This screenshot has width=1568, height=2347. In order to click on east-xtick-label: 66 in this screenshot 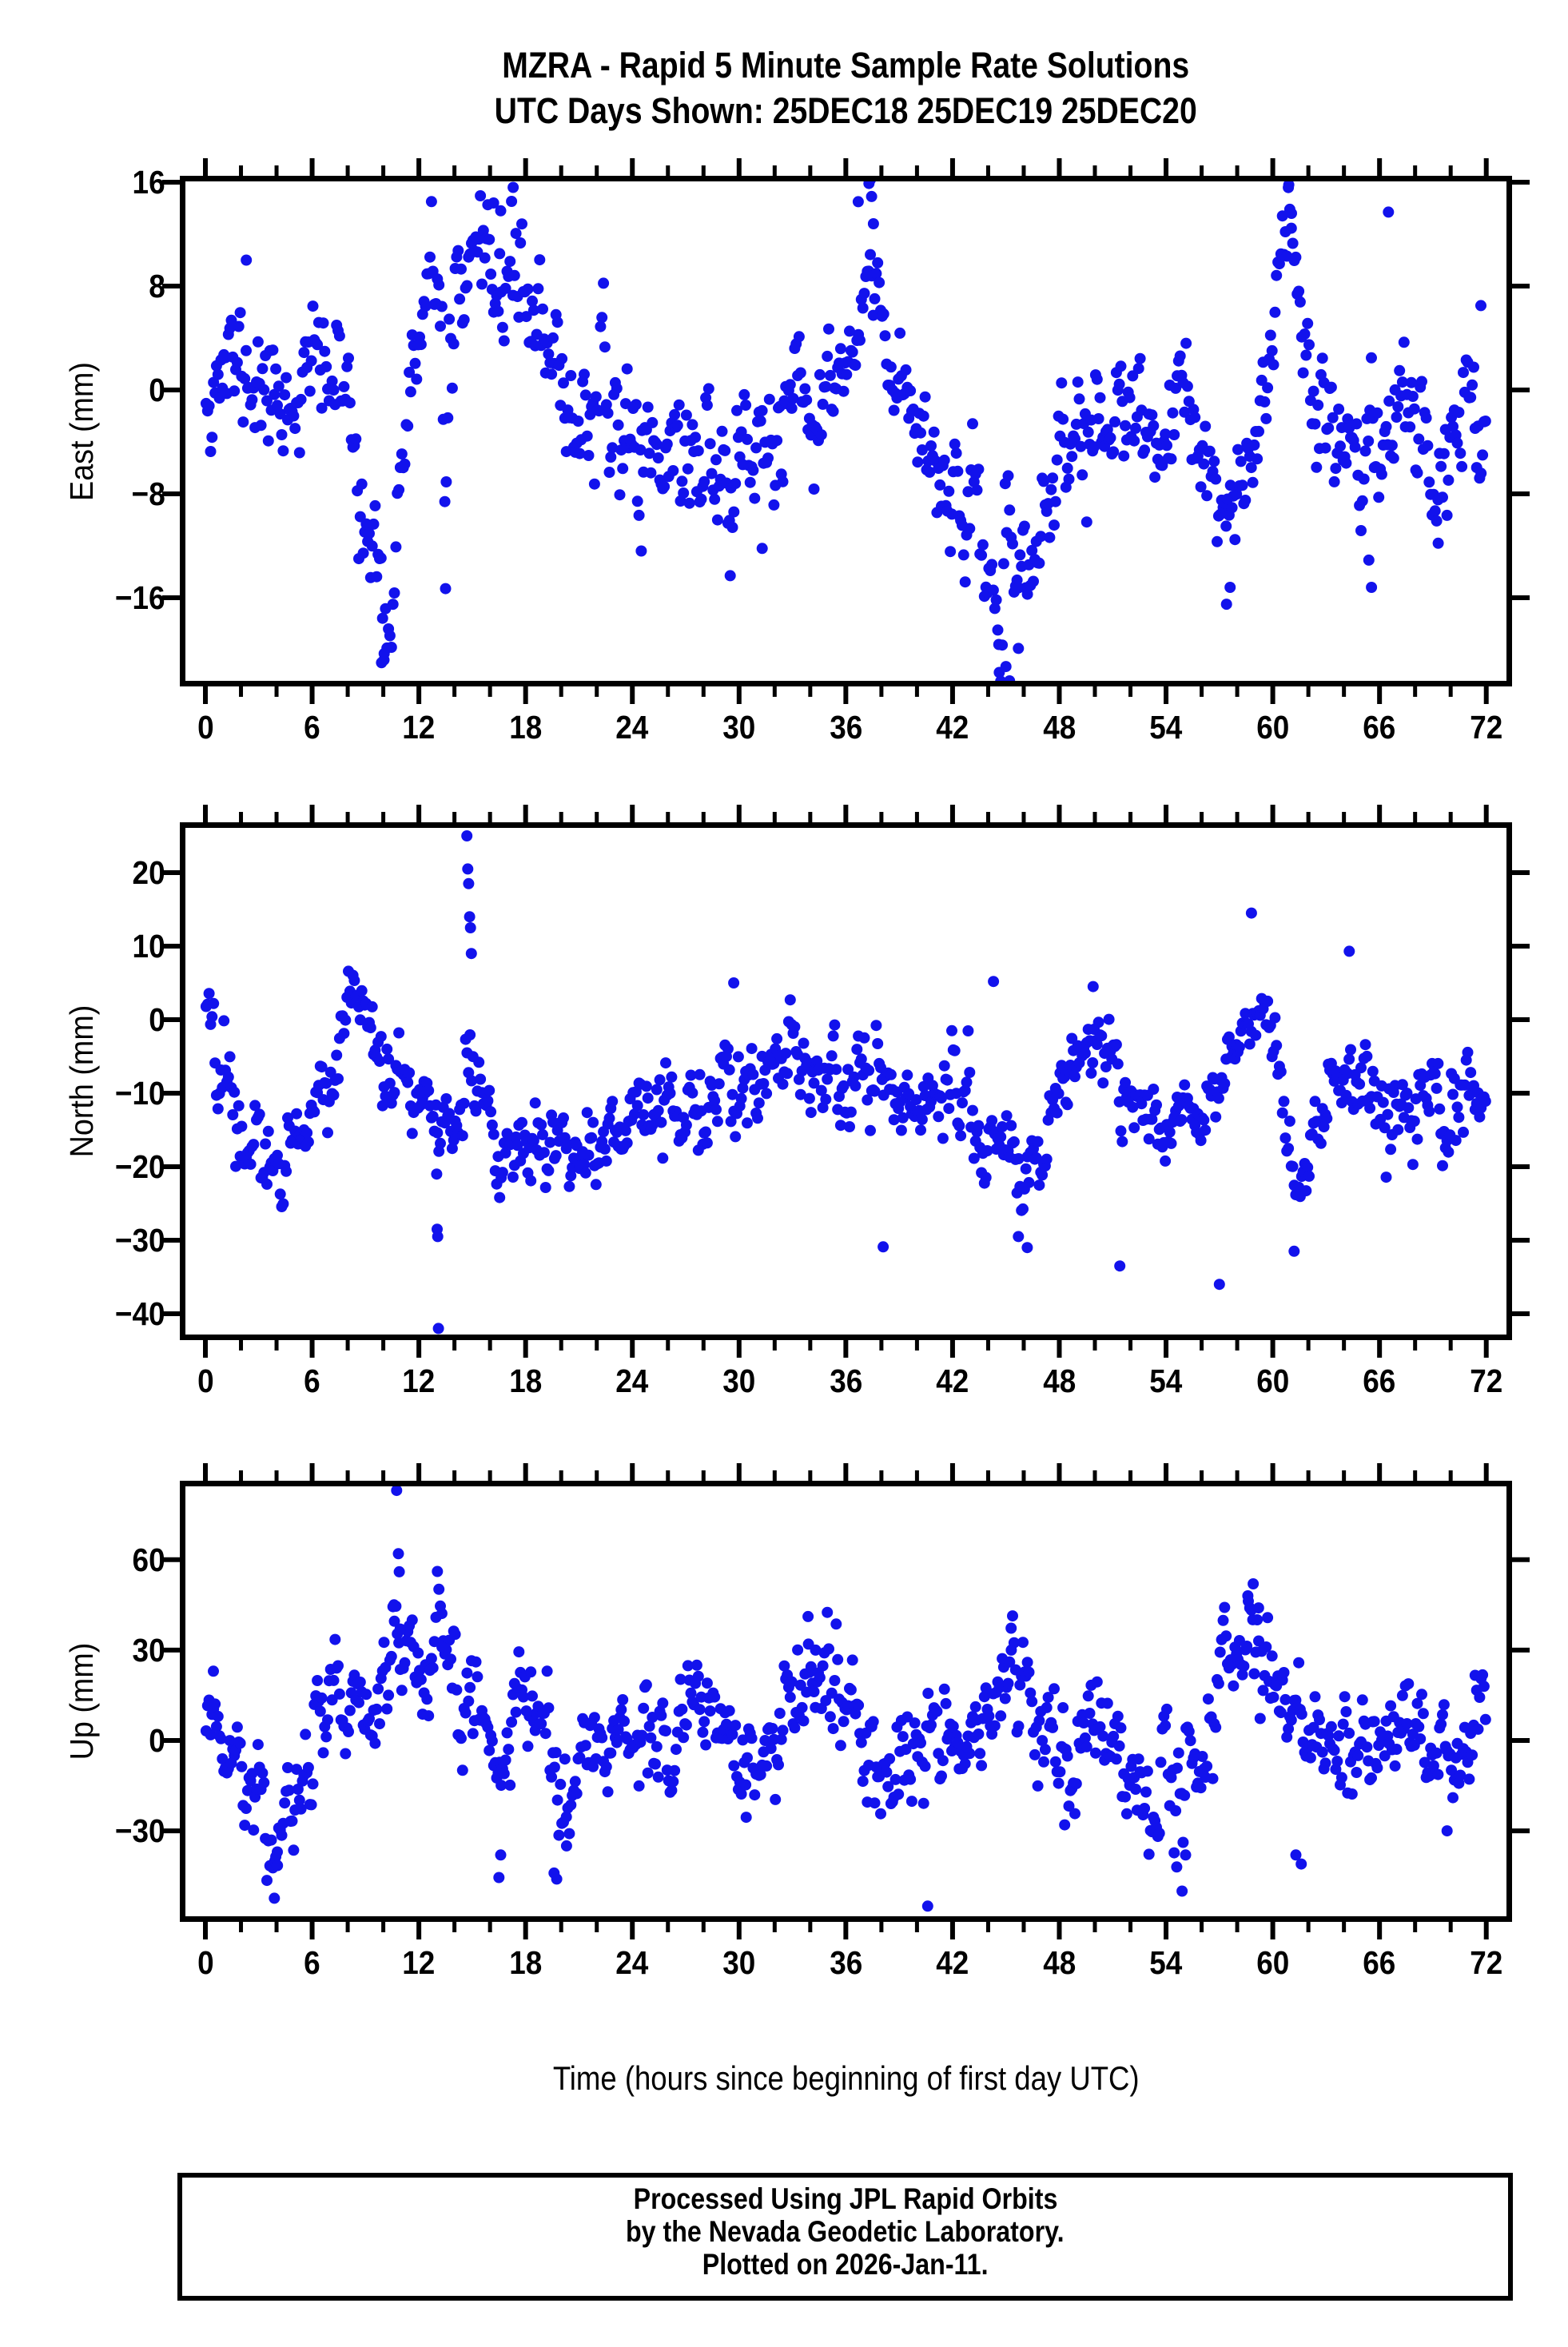, I will do `click(1379, 728)`.